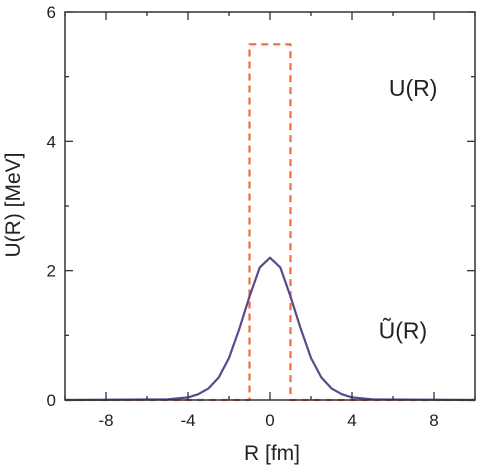 The height and width of the screenshot is (471, 485). I want to click on y-tick-label: 2, so click(51, 271).